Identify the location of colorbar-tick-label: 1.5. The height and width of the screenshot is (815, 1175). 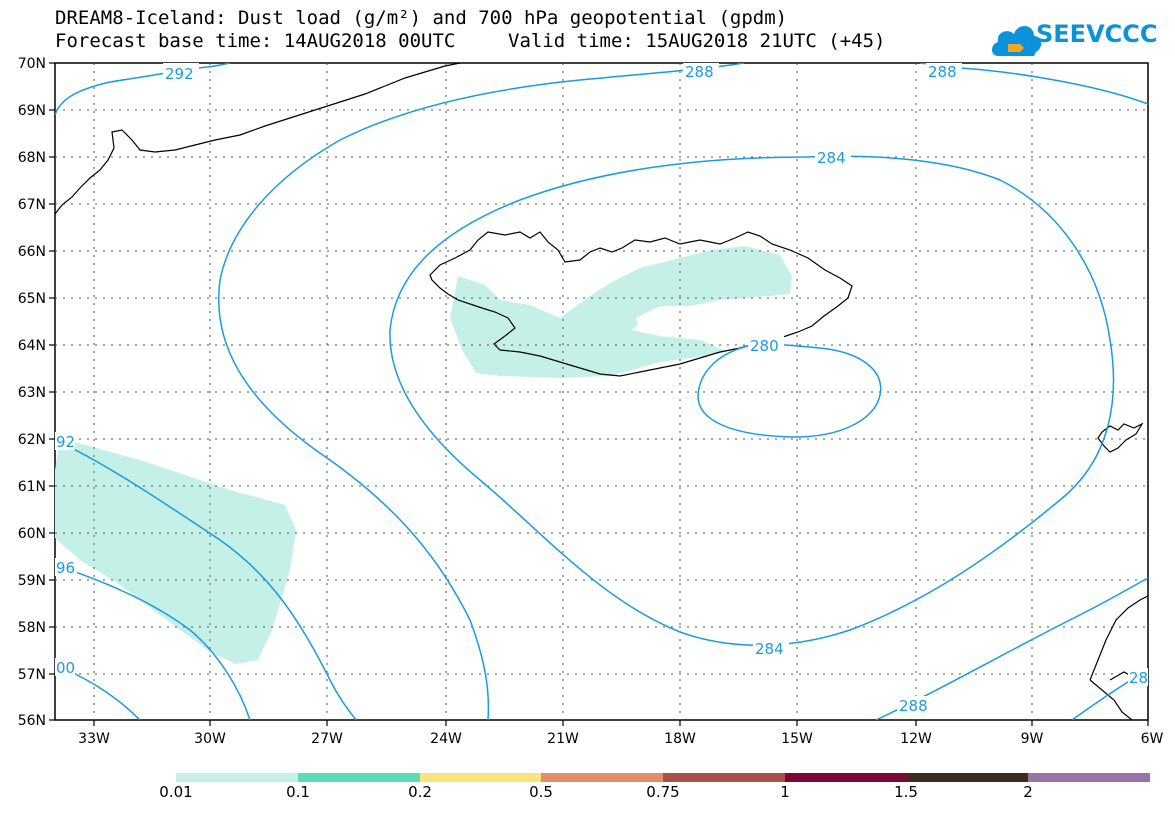
(906, 792).